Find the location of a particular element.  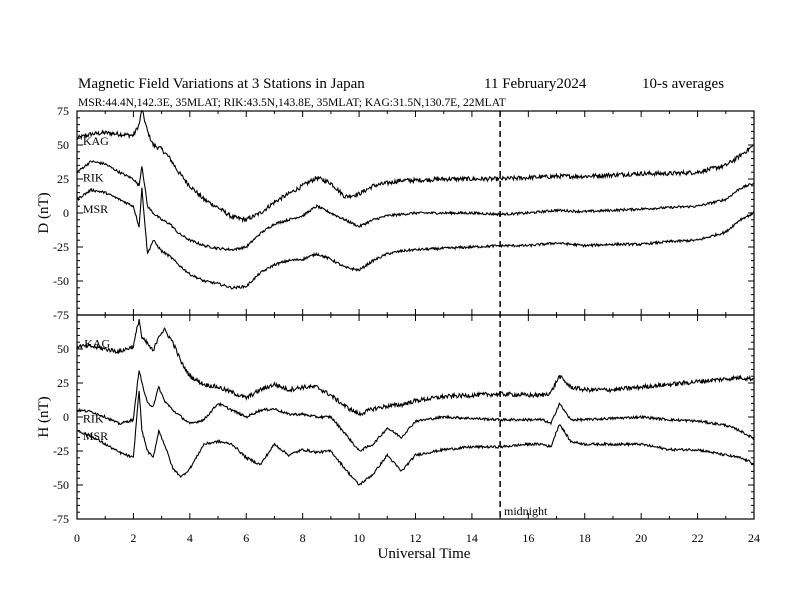

x-tick-label: 22 is located at coordinates (698, 538).